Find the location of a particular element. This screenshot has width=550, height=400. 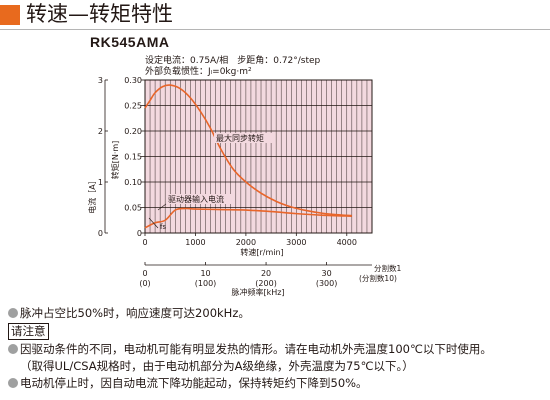

note-holding: 电动机停止时，因自动电流下降功能起动，保持转矩约下降到50%。 is located at coordinates (278, 383).